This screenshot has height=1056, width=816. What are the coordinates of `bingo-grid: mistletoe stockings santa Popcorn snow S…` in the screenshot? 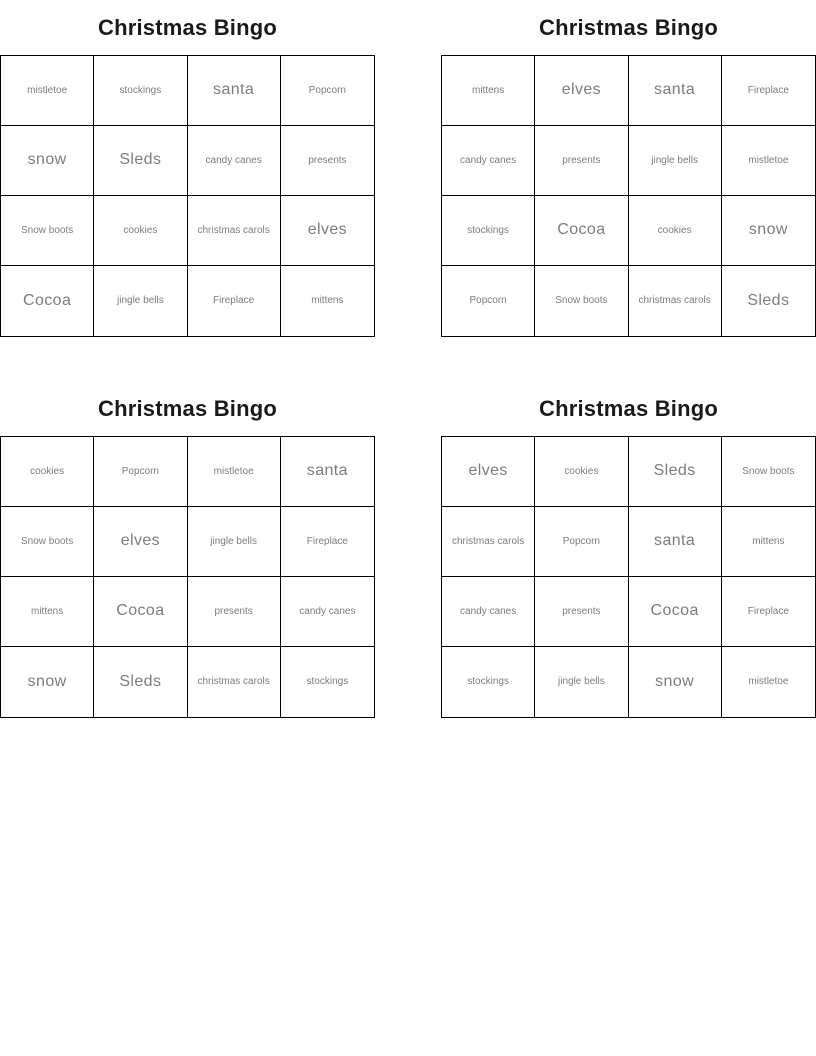 It's located at (187, 196).